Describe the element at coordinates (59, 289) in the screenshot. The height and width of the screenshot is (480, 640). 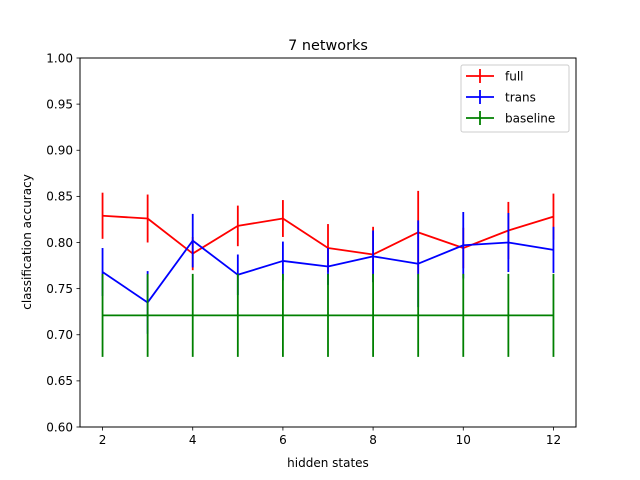
I see `y-tick-label: 0.75` at that location.